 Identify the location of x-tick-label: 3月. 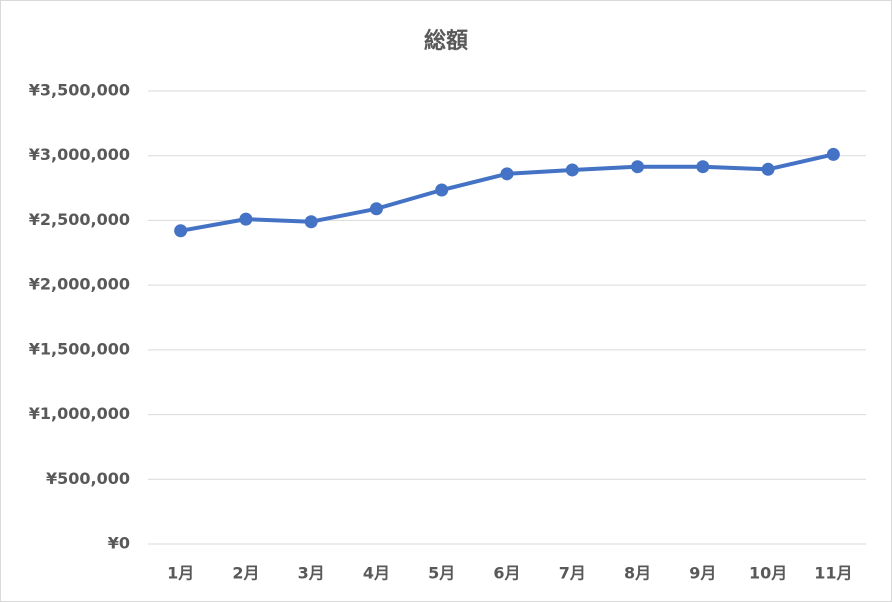
(311, 573).